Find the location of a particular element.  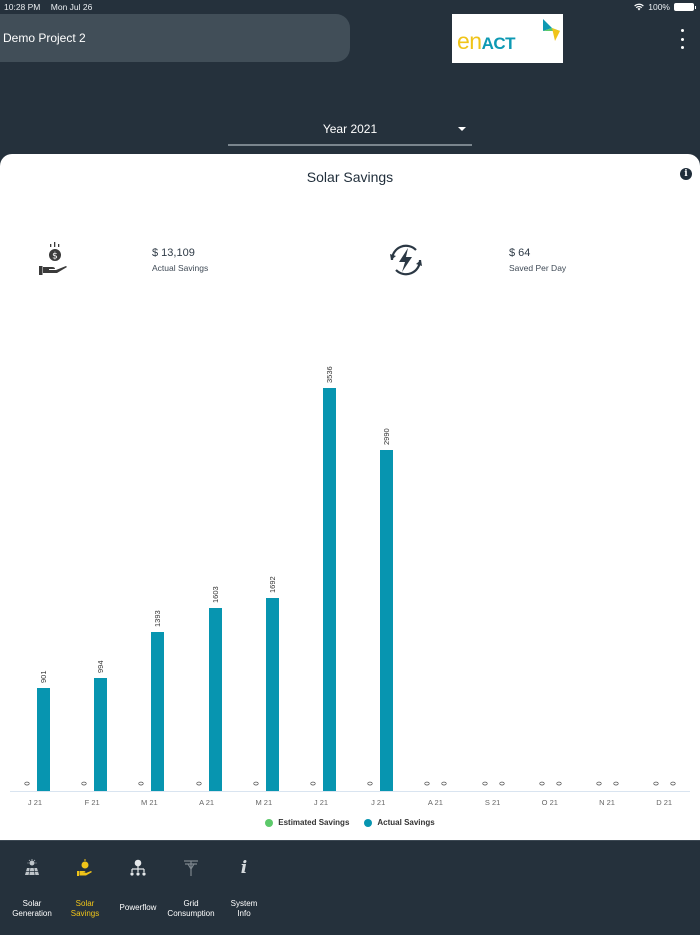

nav-grid-consumption: Grid Consumption is located at coordinates (191, 888).